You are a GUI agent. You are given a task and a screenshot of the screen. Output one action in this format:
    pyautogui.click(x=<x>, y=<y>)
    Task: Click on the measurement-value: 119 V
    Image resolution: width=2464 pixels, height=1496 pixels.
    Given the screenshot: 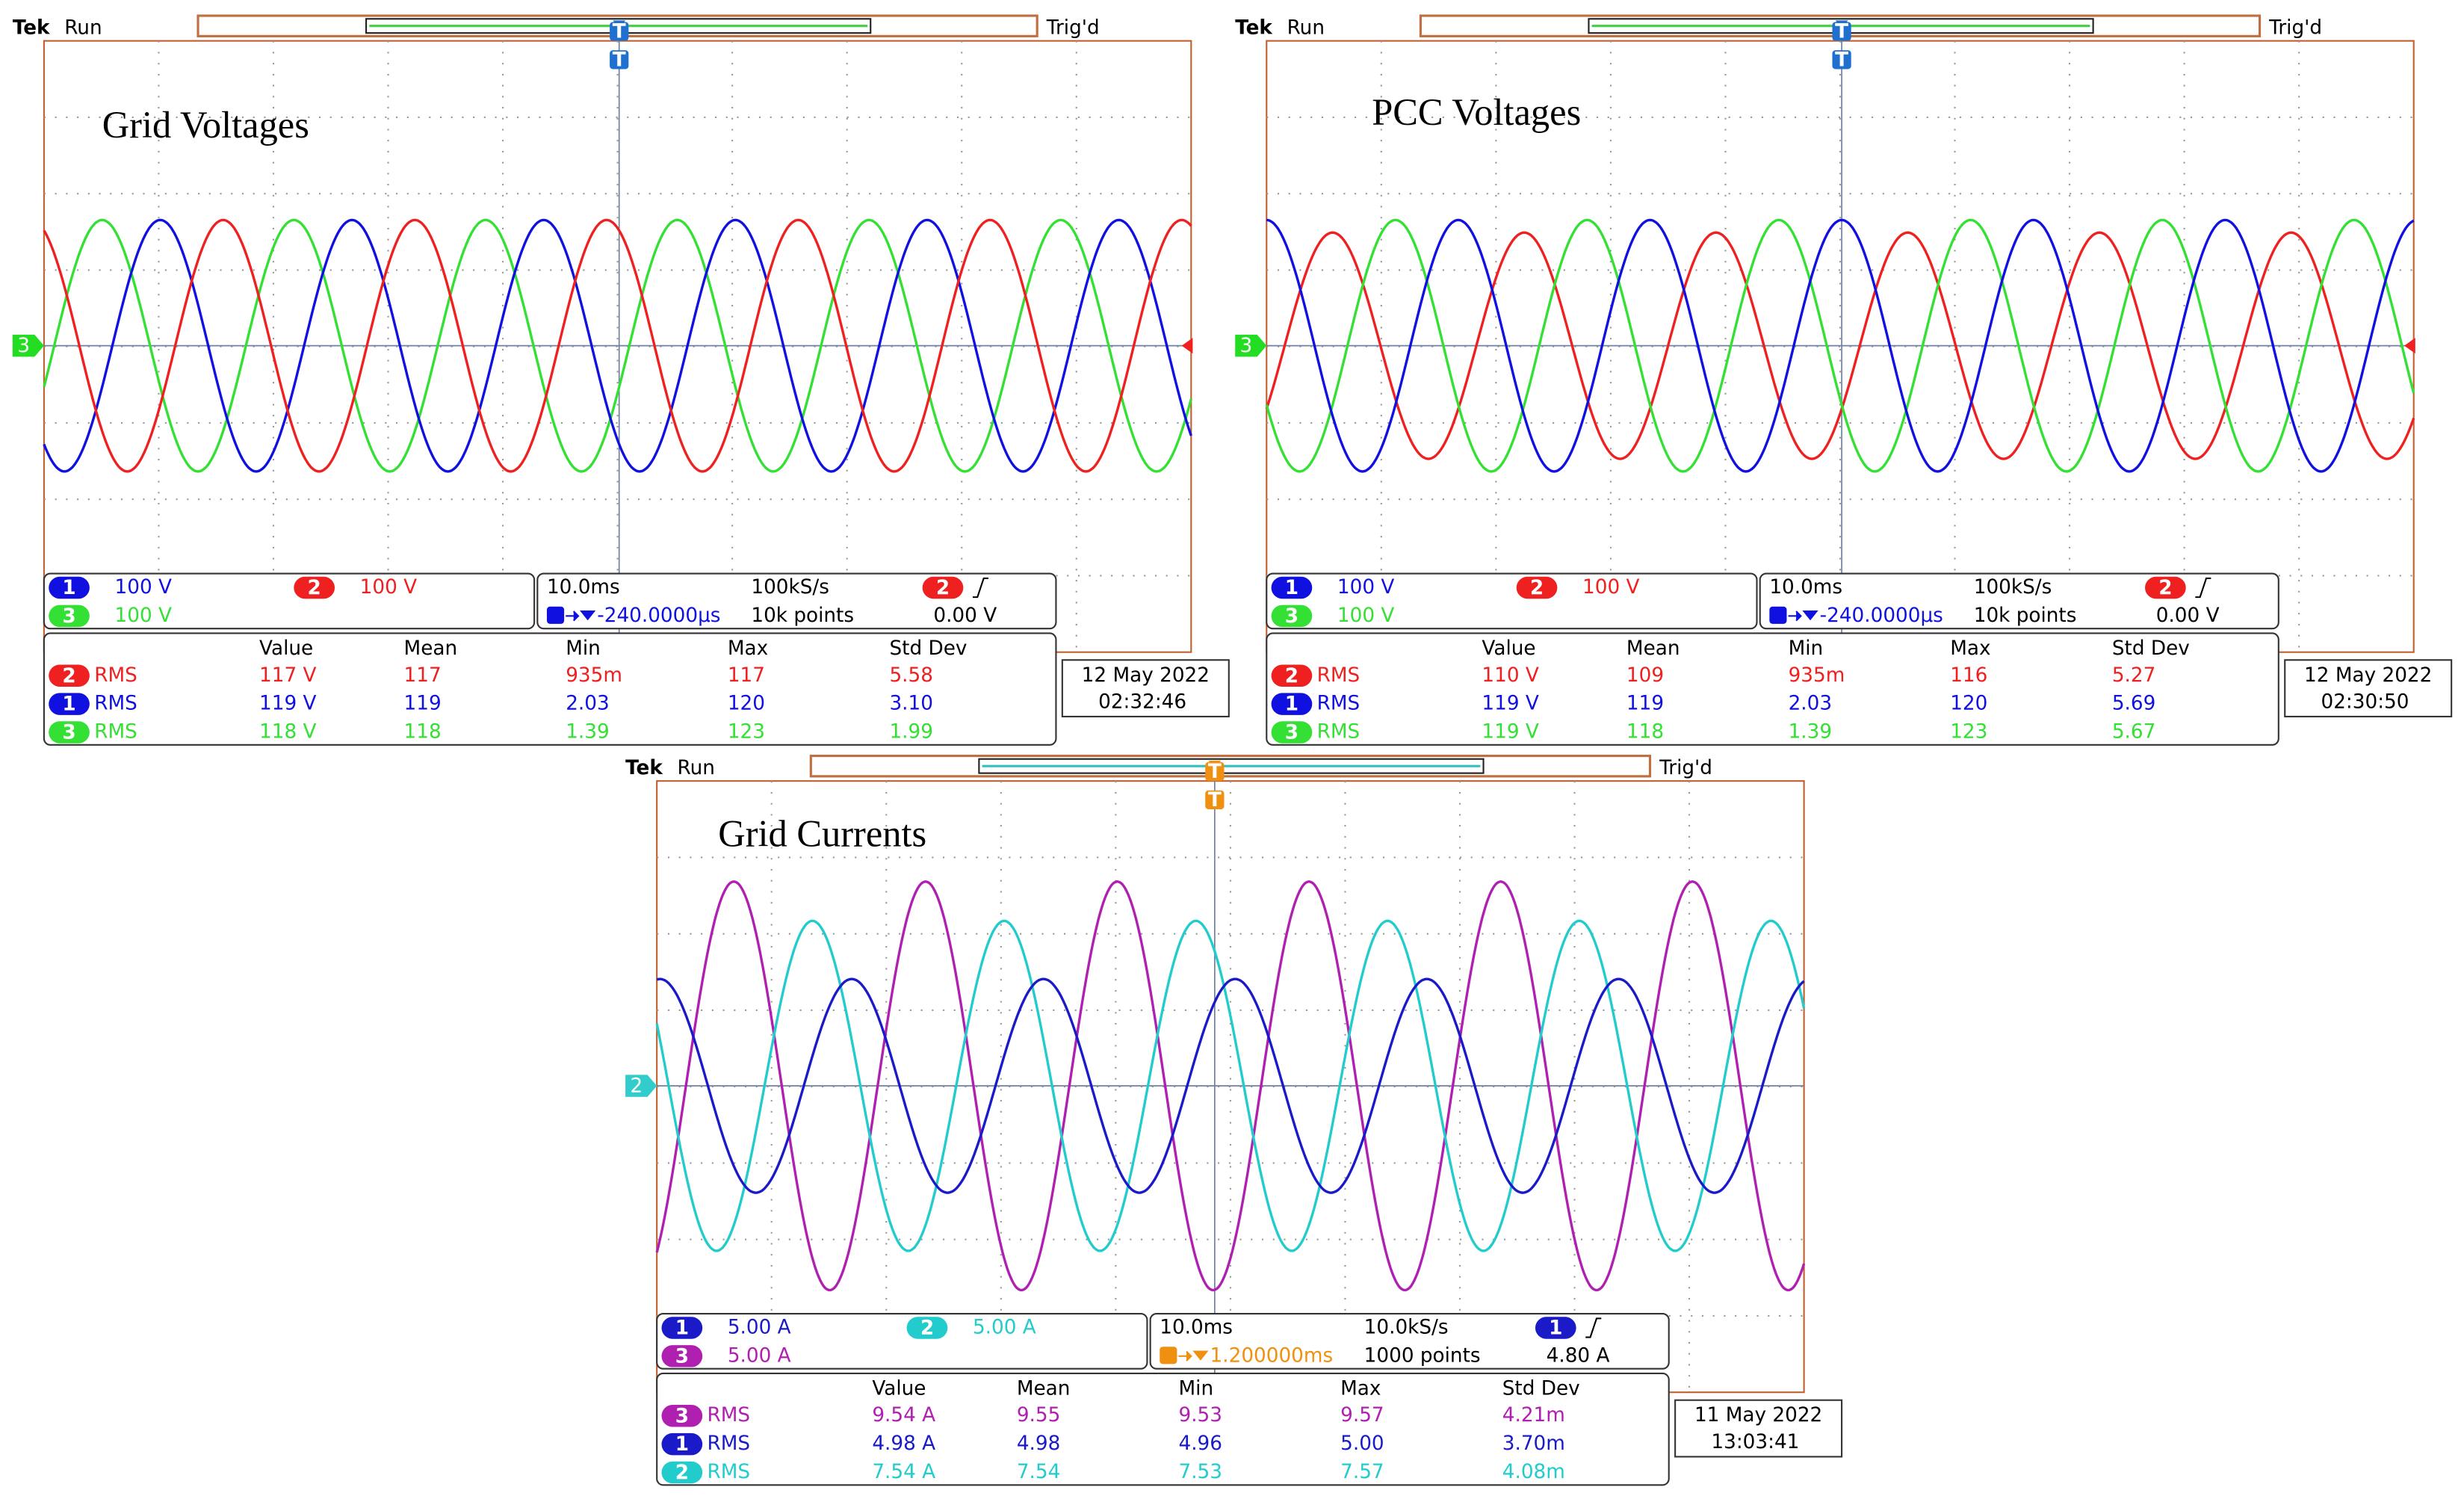 What is the action you would take?
    pyautogui.click(x=287, y=704)
    